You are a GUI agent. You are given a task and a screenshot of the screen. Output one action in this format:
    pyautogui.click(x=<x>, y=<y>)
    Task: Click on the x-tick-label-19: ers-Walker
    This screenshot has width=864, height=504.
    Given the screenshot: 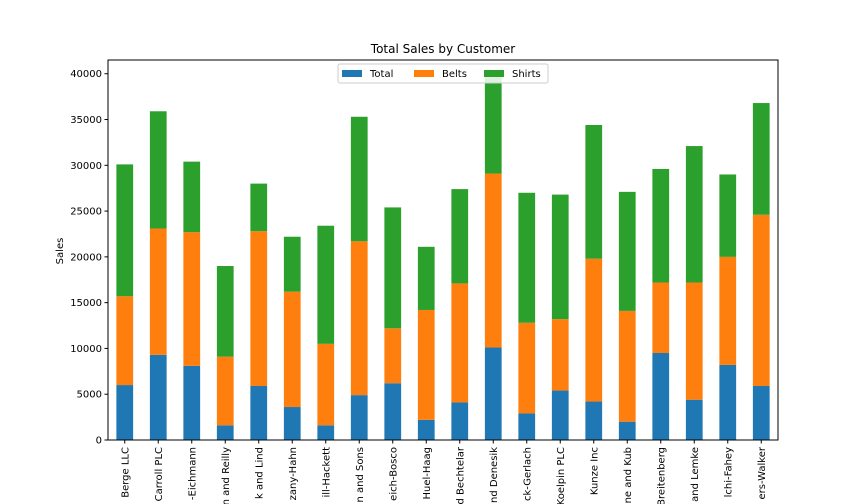 What is the action you would take?
    pyautogui.click(x=762, y=472)
    